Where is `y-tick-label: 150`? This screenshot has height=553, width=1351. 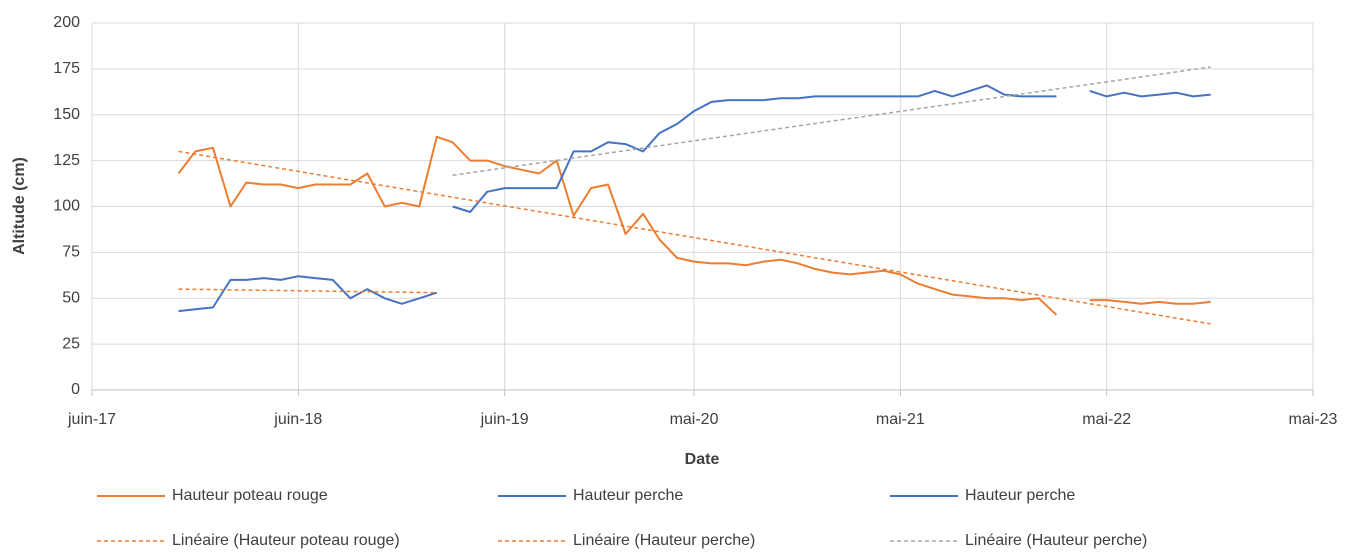
y-tick-label: 150 is located at coordinates (66, 114).